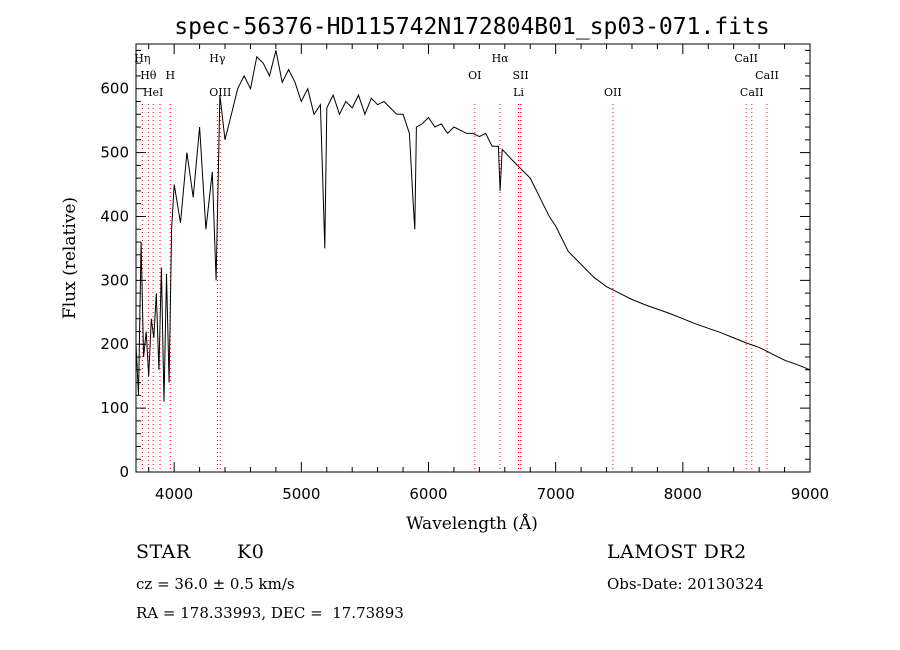 This screenshot has height=650, width=900. I want to click on spectral-line-label: HeI, so click(153, 92).